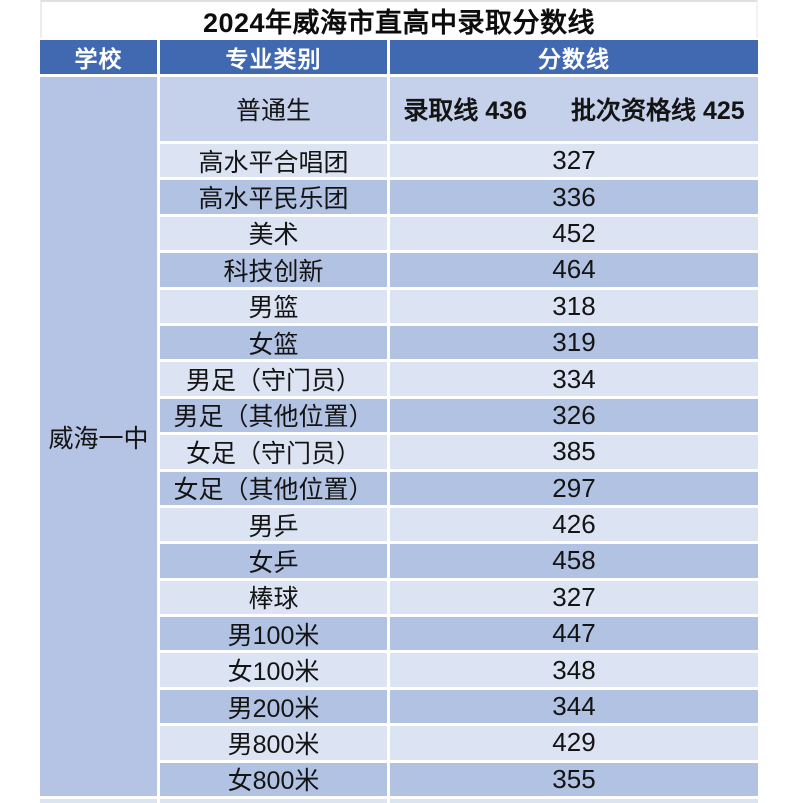 This screenshot has height=803, width=800. Describe the element at coordinates (574, 415) in the screenshot. I see `score-cell: 326` at that location.